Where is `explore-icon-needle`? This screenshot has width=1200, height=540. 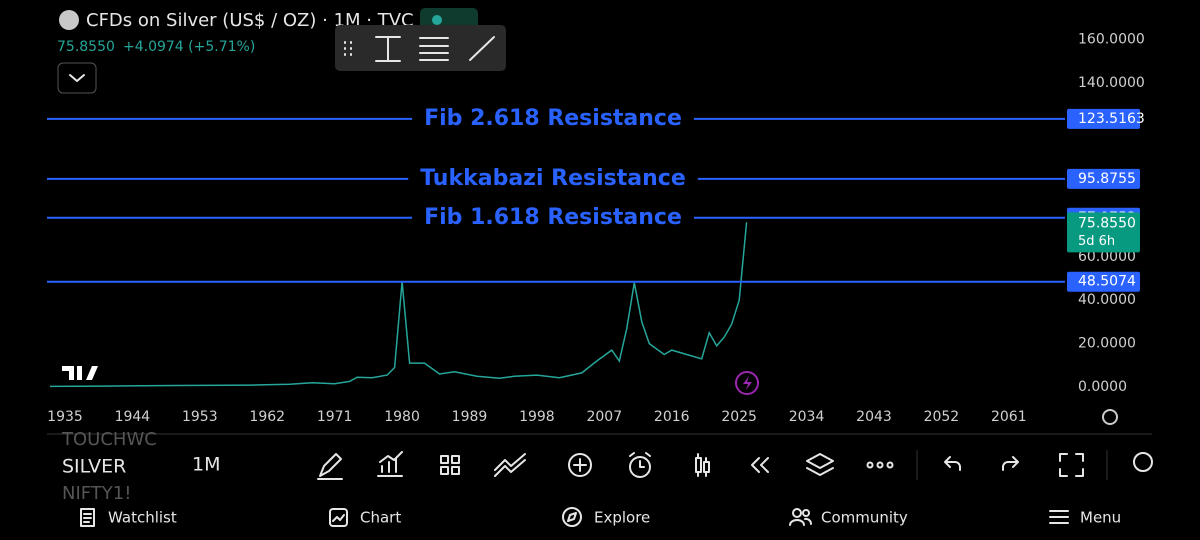
explore-icon-needle is located at coordinates (572, 517).